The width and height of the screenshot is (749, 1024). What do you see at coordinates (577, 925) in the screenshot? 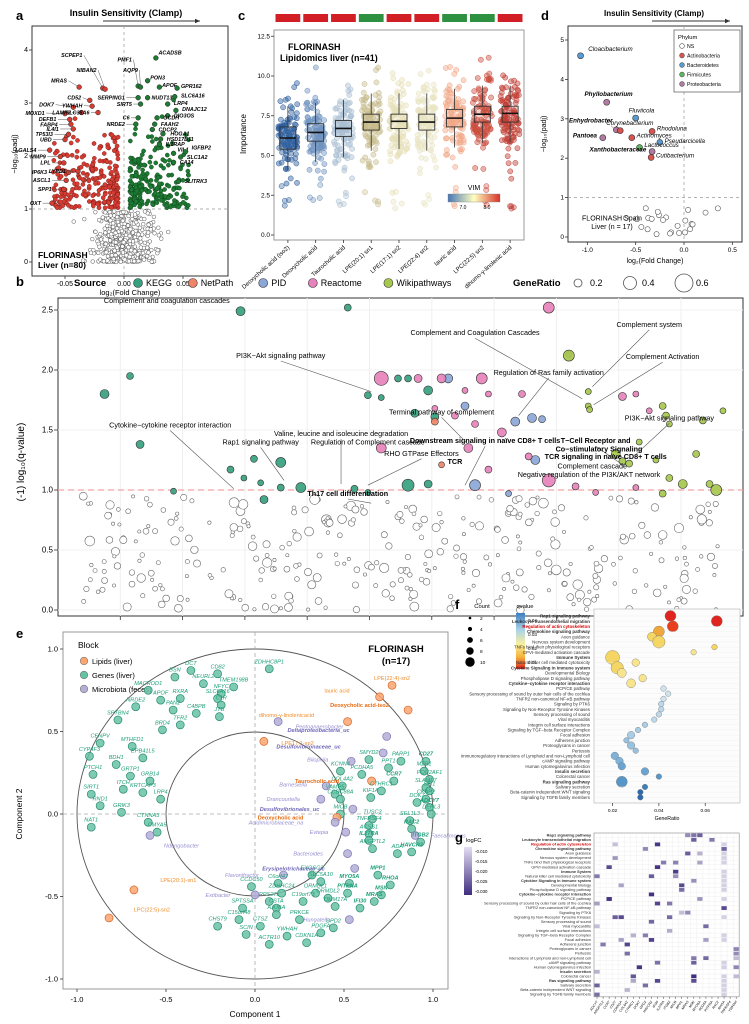
I see `svg-text: Viral myocarditis` at bounding box center [577, 925].